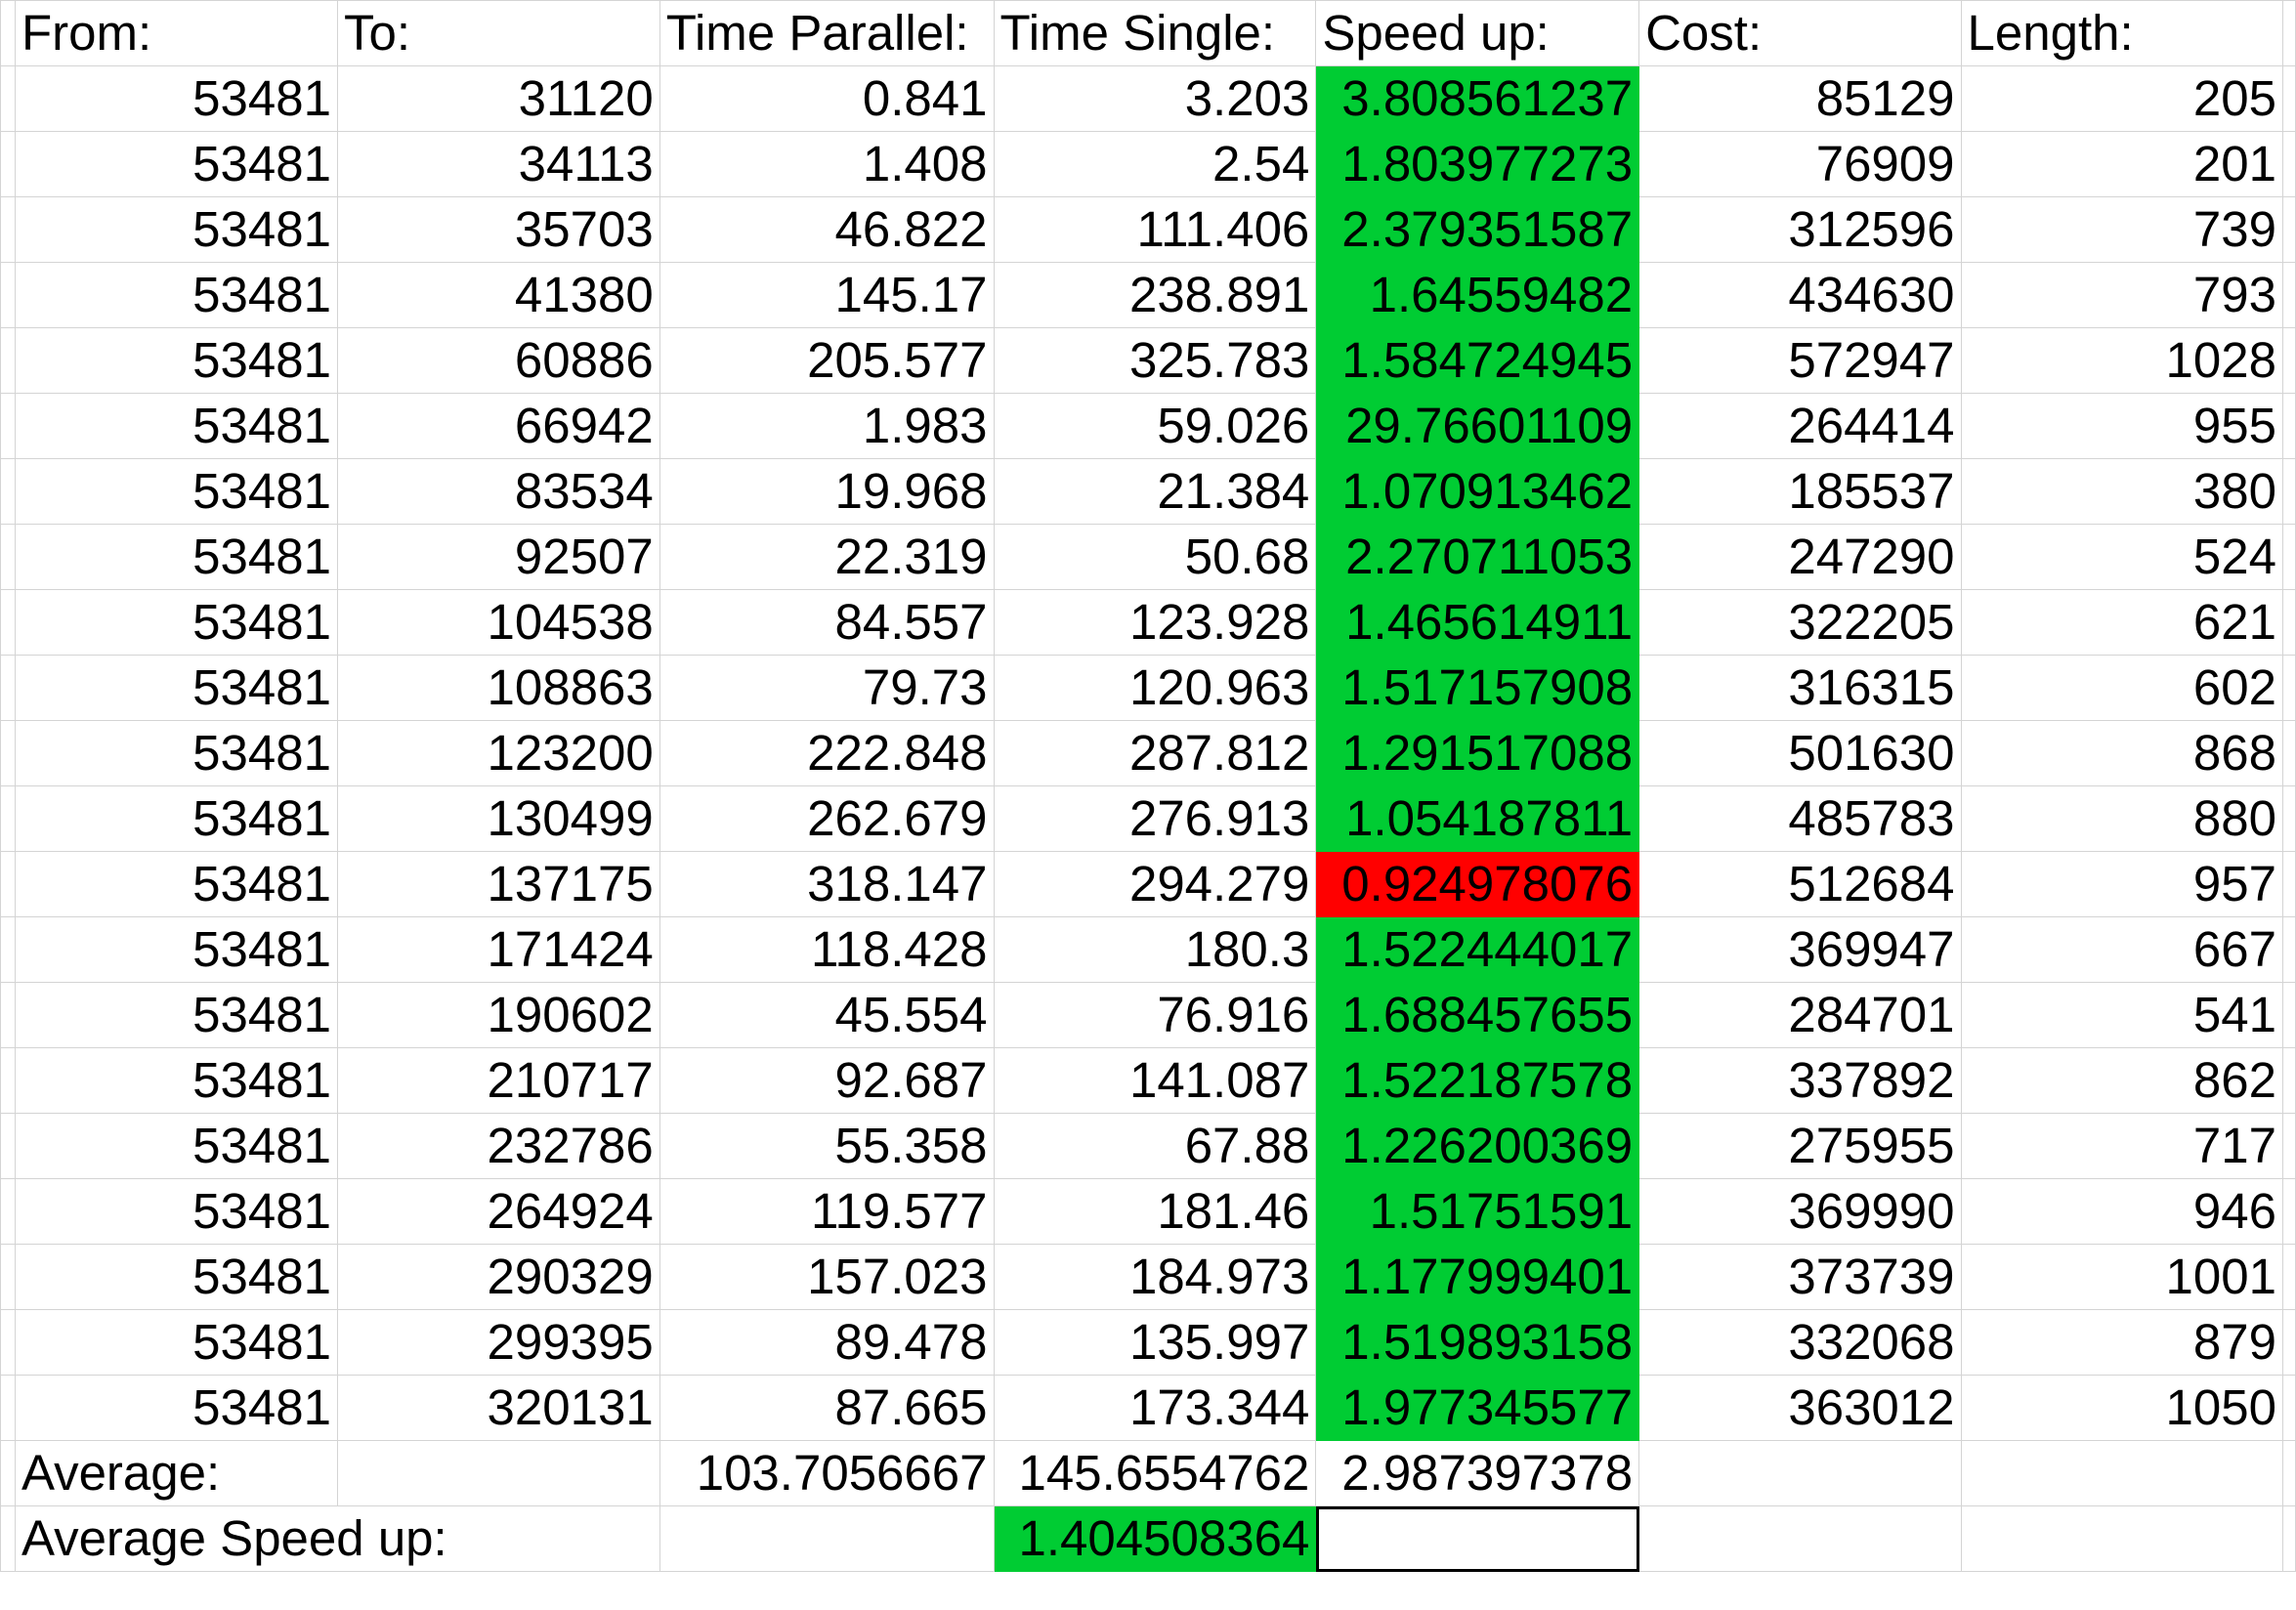 This screenshot has width=2296, height=1610. I want to click on cell-to: 108863, so click(498, 688).